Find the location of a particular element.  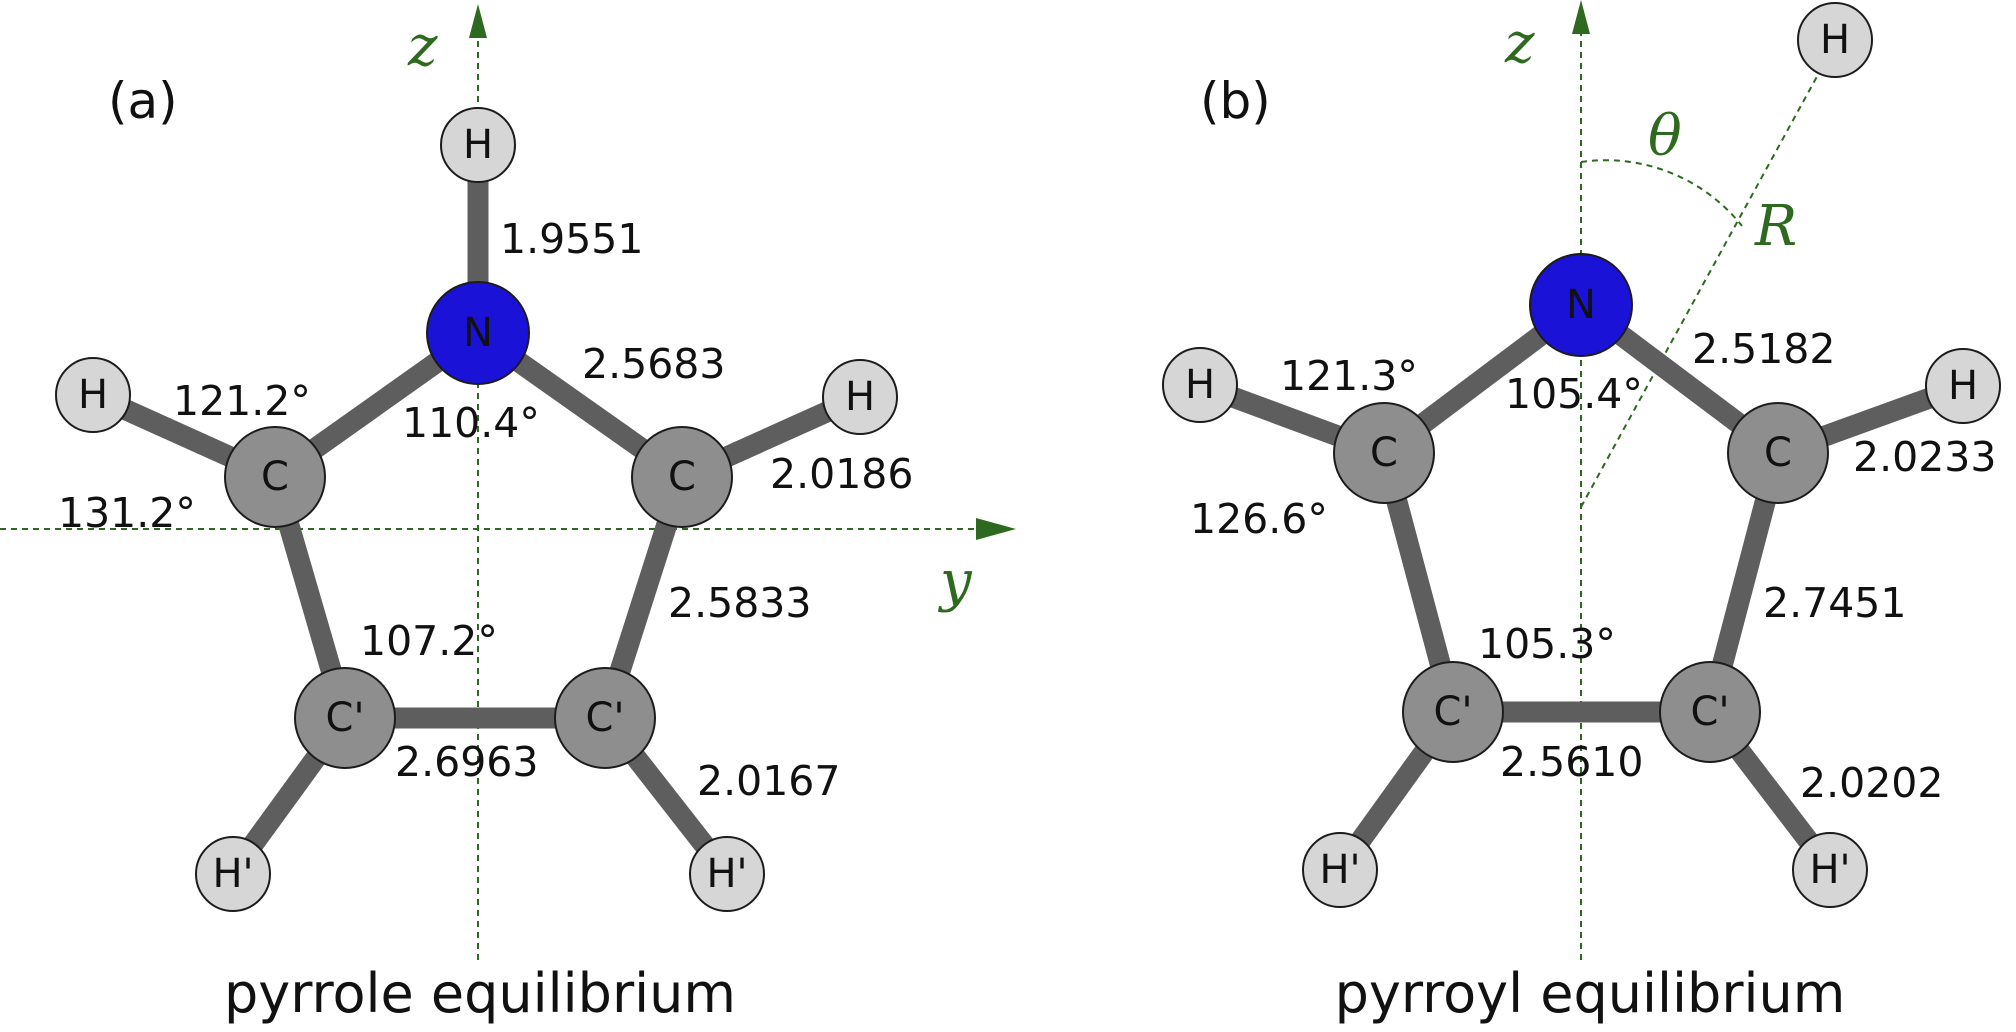

panel-a-atom-cprime-right-label: C' is located at coordinates (605, 718).